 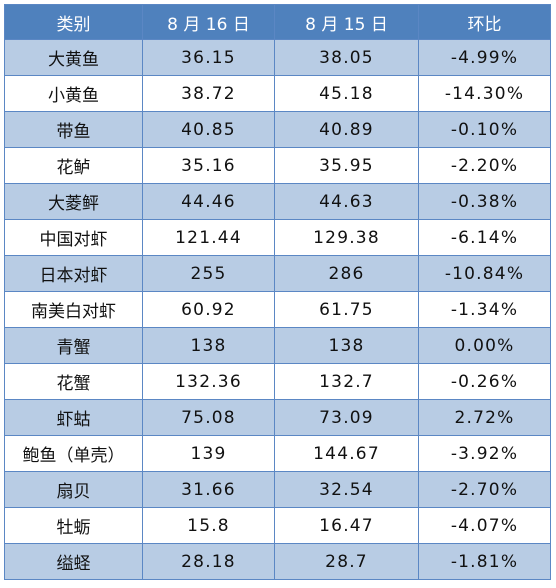 I want to click on cell-category: 带鱼, so click(x=73, y=129).